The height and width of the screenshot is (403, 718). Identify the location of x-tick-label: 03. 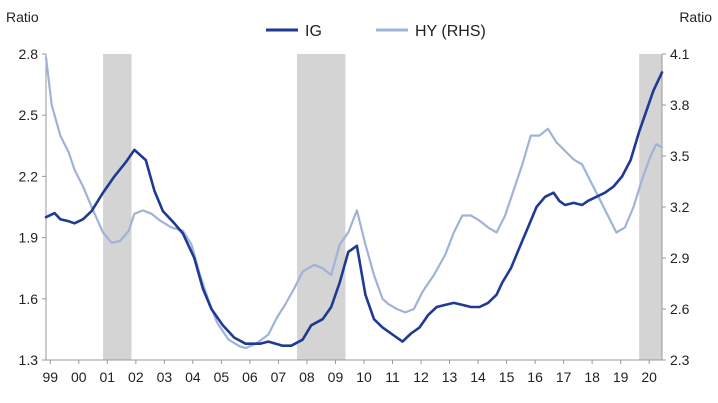
(165, 377).